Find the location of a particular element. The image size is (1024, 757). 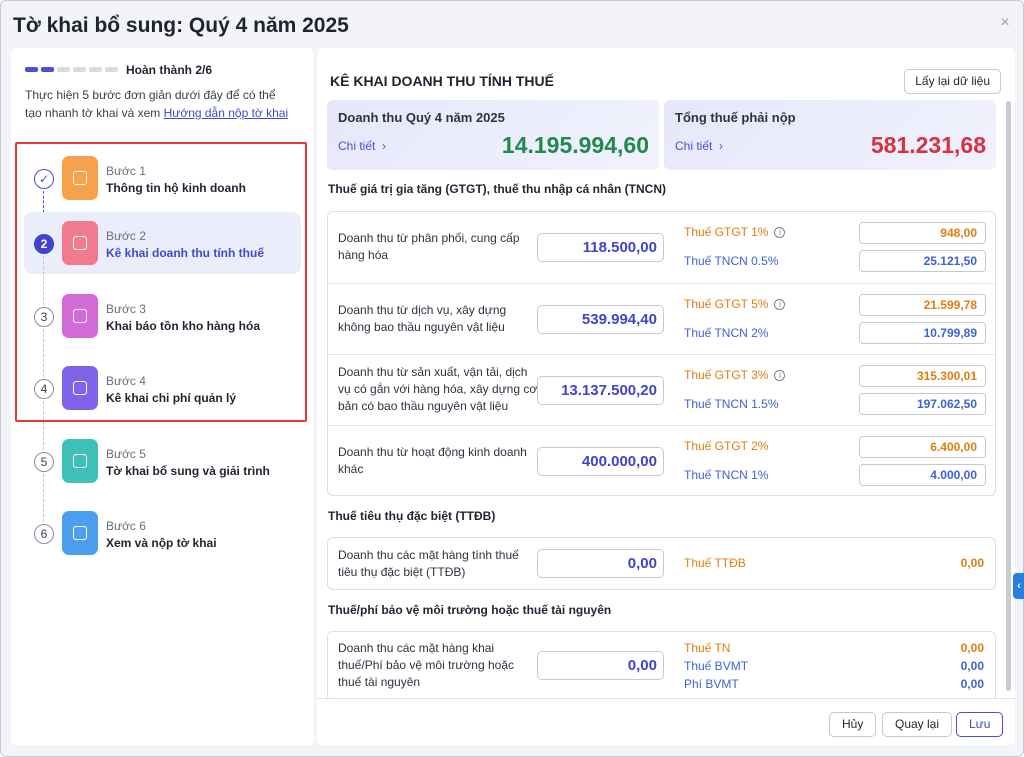

tncn-label: Thuế TNCN 2% is located at coordinates (726, 333).